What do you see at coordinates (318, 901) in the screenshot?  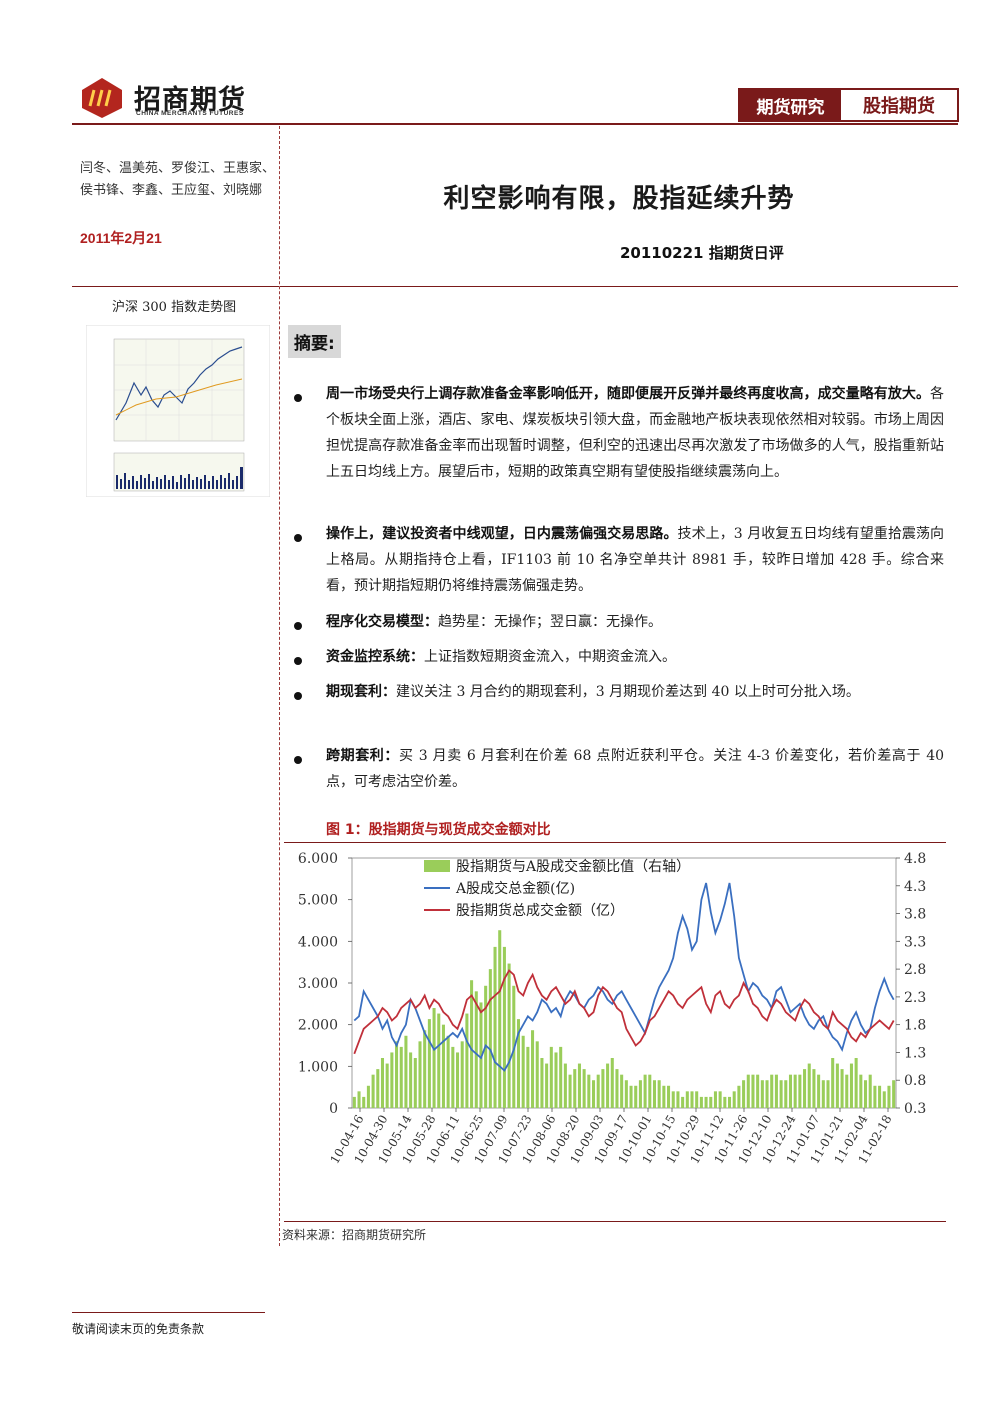 I see `y-left-tick-label: 5.000` at bounding box center [318, 901].